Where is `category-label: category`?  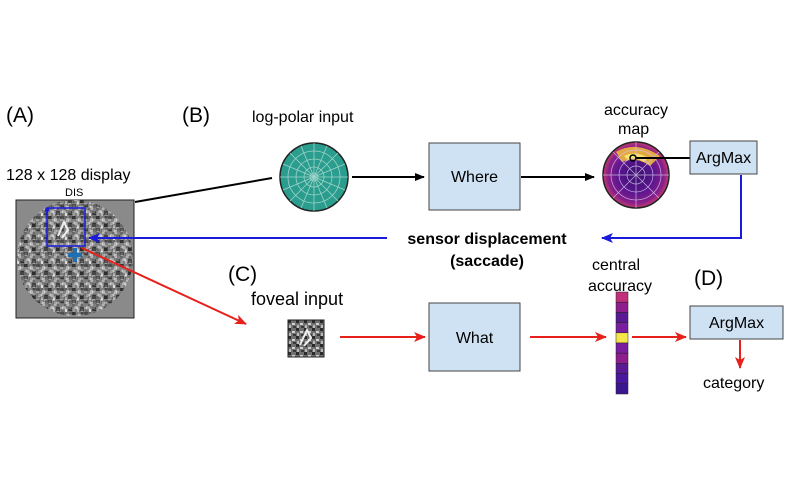 category-label: category is located at coordinates (733, 383).